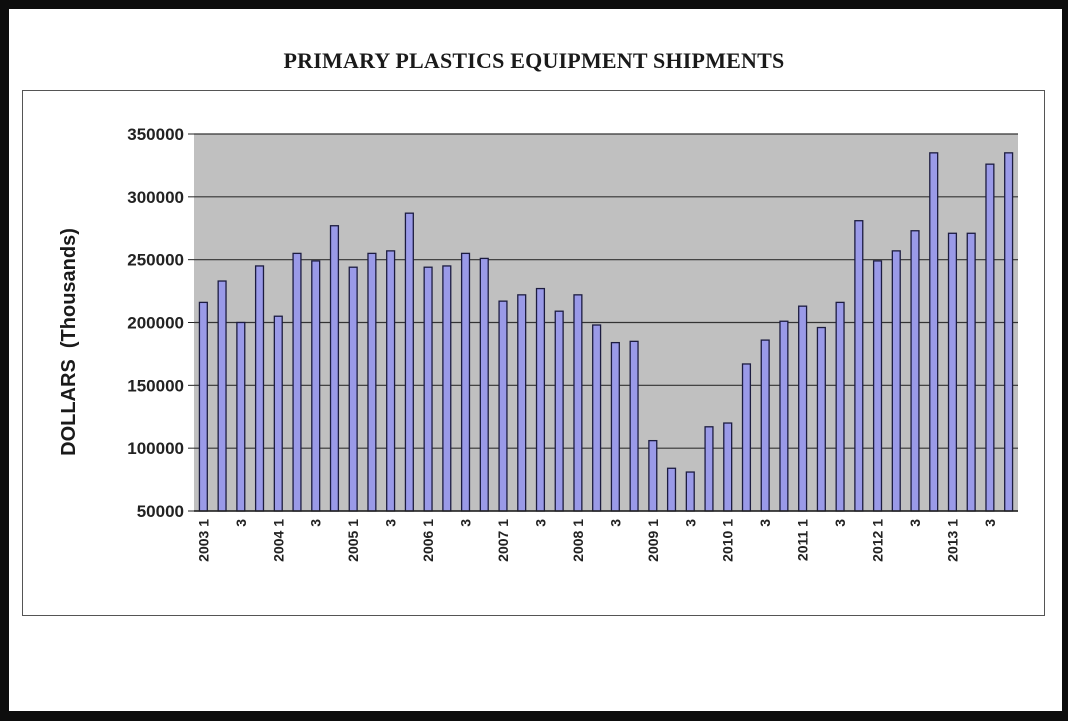  What do you see at coordinates (952, 540) in the screenshot?
I see `x-tick-label: 2013 1` at bounding box center [952, 540].